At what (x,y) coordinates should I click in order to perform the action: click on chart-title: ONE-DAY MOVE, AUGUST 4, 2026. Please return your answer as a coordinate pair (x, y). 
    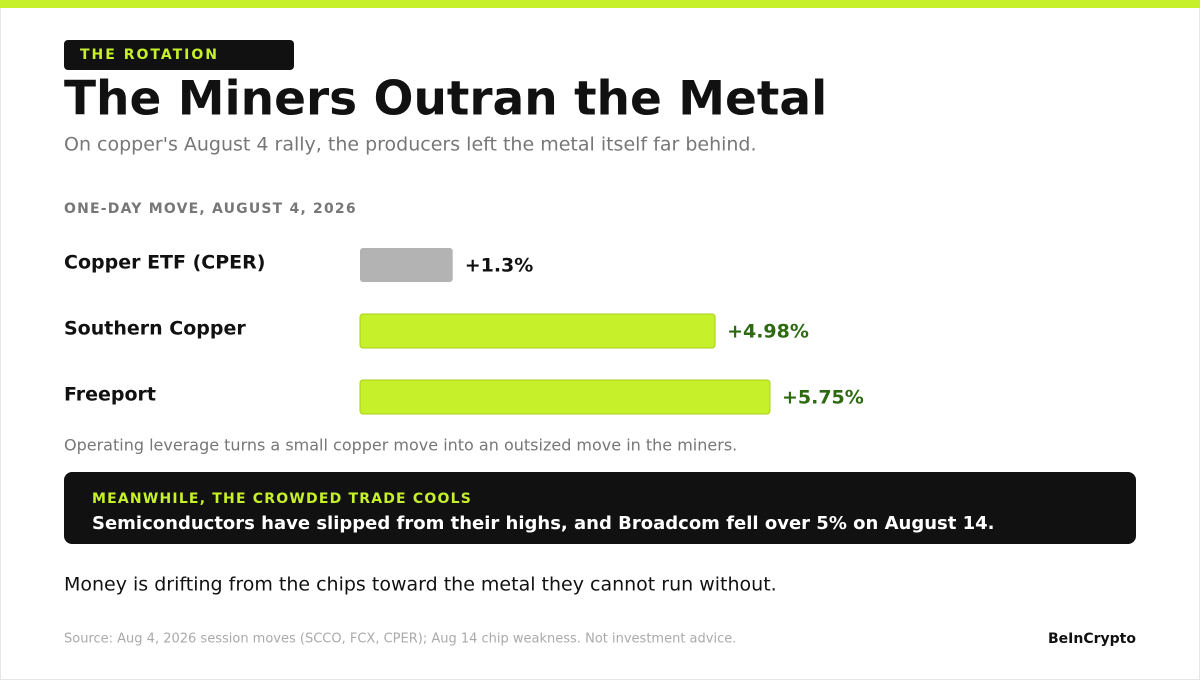
    Looking at the image, I should click on (210, 209).